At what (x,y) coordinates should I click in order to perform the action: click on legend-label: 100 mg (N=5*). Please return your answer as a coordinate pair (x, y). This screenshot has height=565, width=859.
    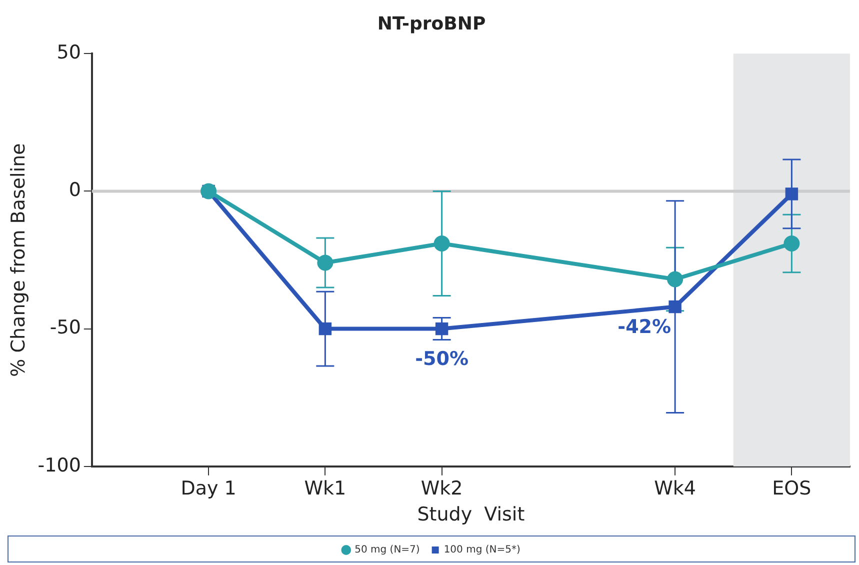
    Looking at the image, I should click on (482, 550).